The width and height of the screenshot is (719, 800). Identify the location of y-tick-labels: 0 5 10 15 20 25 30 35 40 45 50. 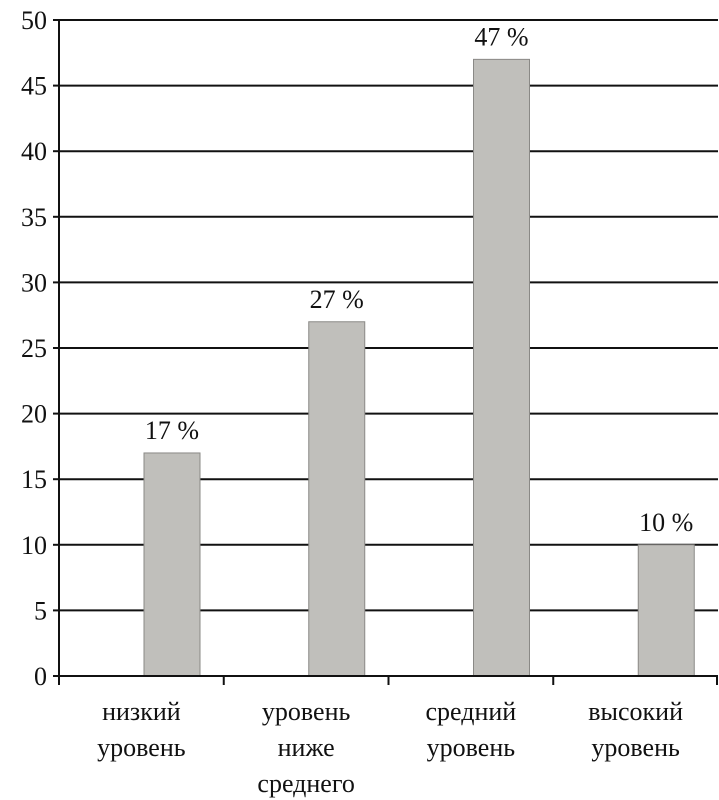
(34, 348).